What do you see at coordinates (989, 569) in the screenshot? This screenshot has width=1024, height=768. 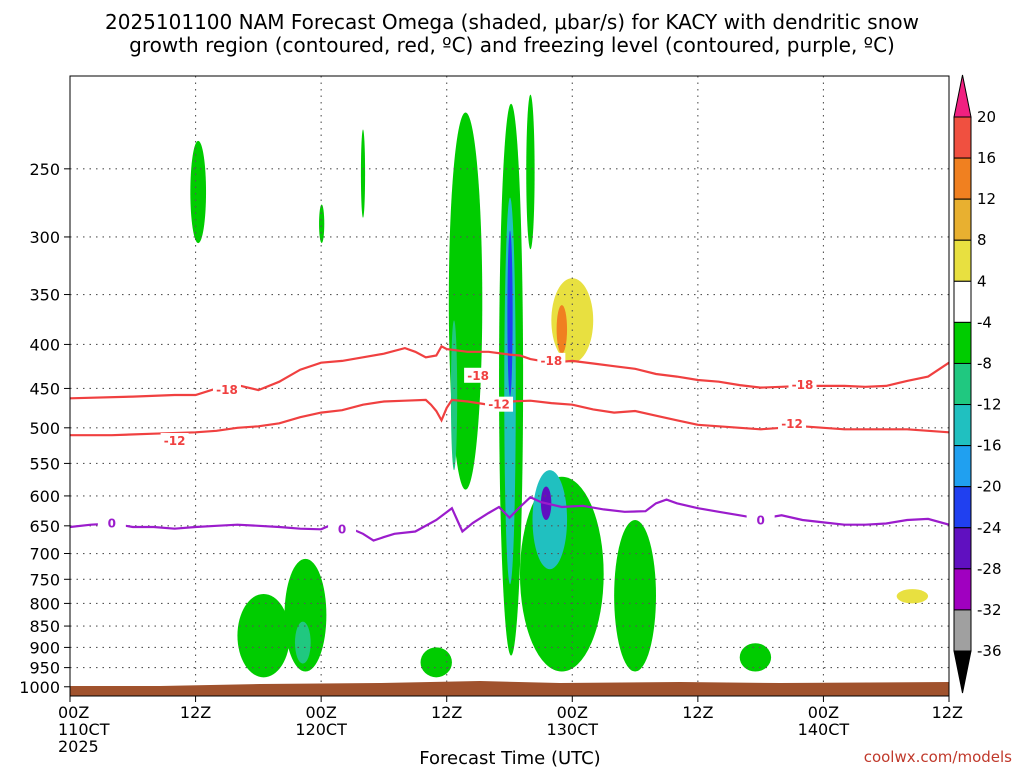 I see `colorbar-label-11: -28` at bounding box center [989, 569].